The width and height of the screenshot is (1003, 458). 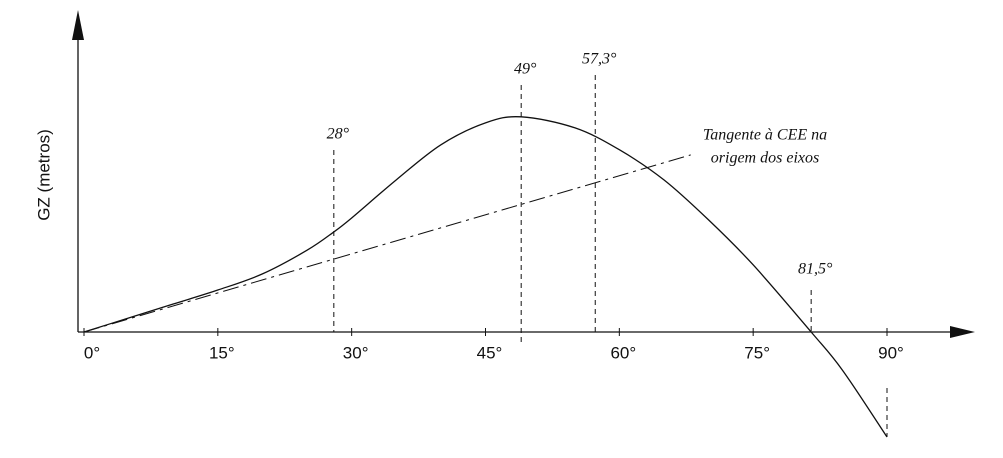 I want to click on annotation-label: 28°, so click(x=338, y=134).